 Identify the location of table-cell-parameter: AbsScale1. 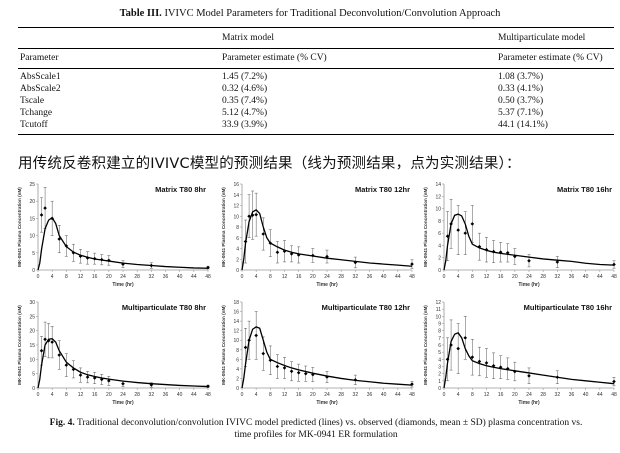
(40, 77).